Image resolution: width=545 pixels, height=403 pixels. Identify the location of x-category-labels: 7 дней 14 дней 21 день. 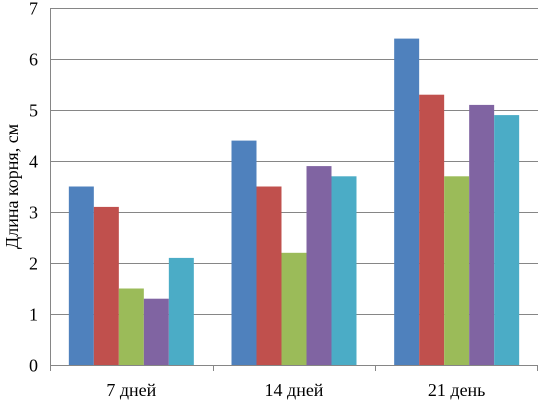
(295, 390).